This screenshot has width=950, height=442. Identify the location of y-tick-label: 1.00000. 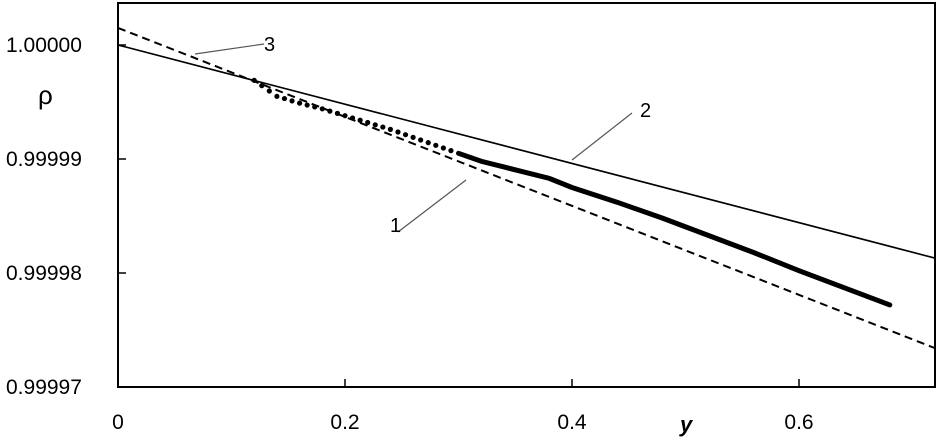
(44, 45).